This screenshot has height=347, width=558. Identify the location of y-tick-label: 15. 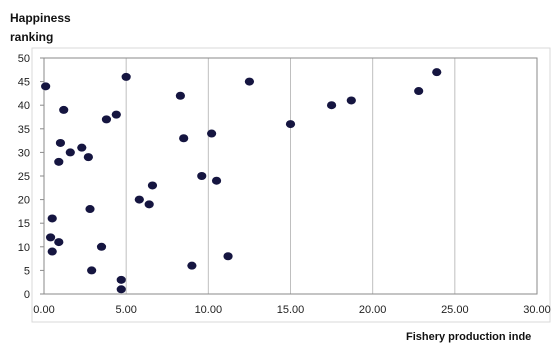
(24, 224).